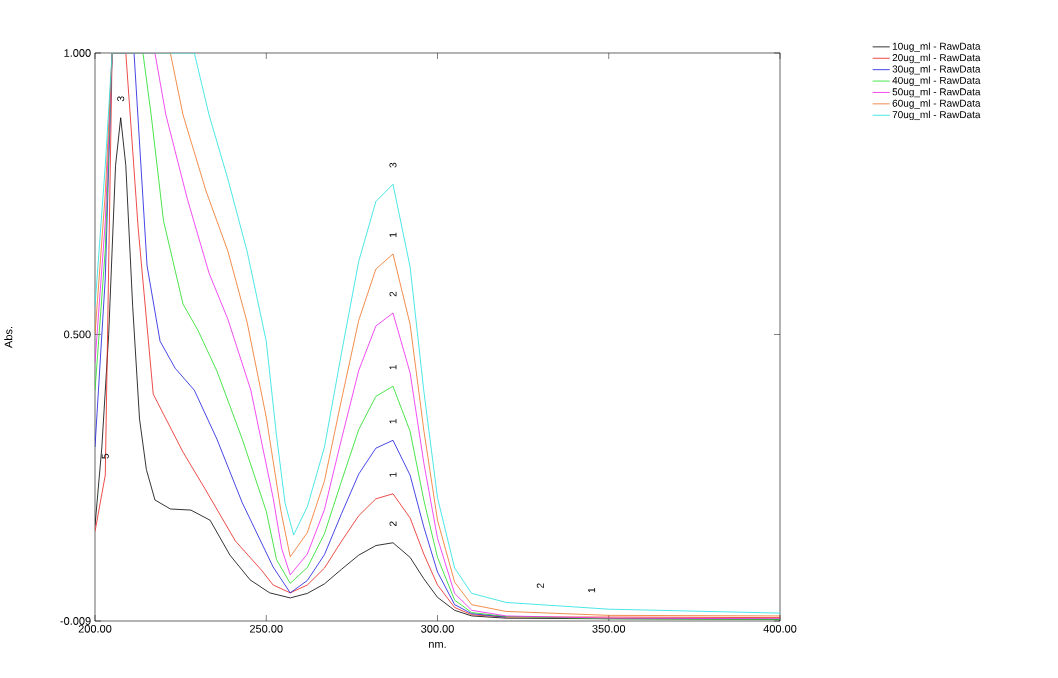  What do you see at coordinates (609, 628) in the screenshot?
I see `x-tick-label: 350.00` at bounding box center [609, 628].